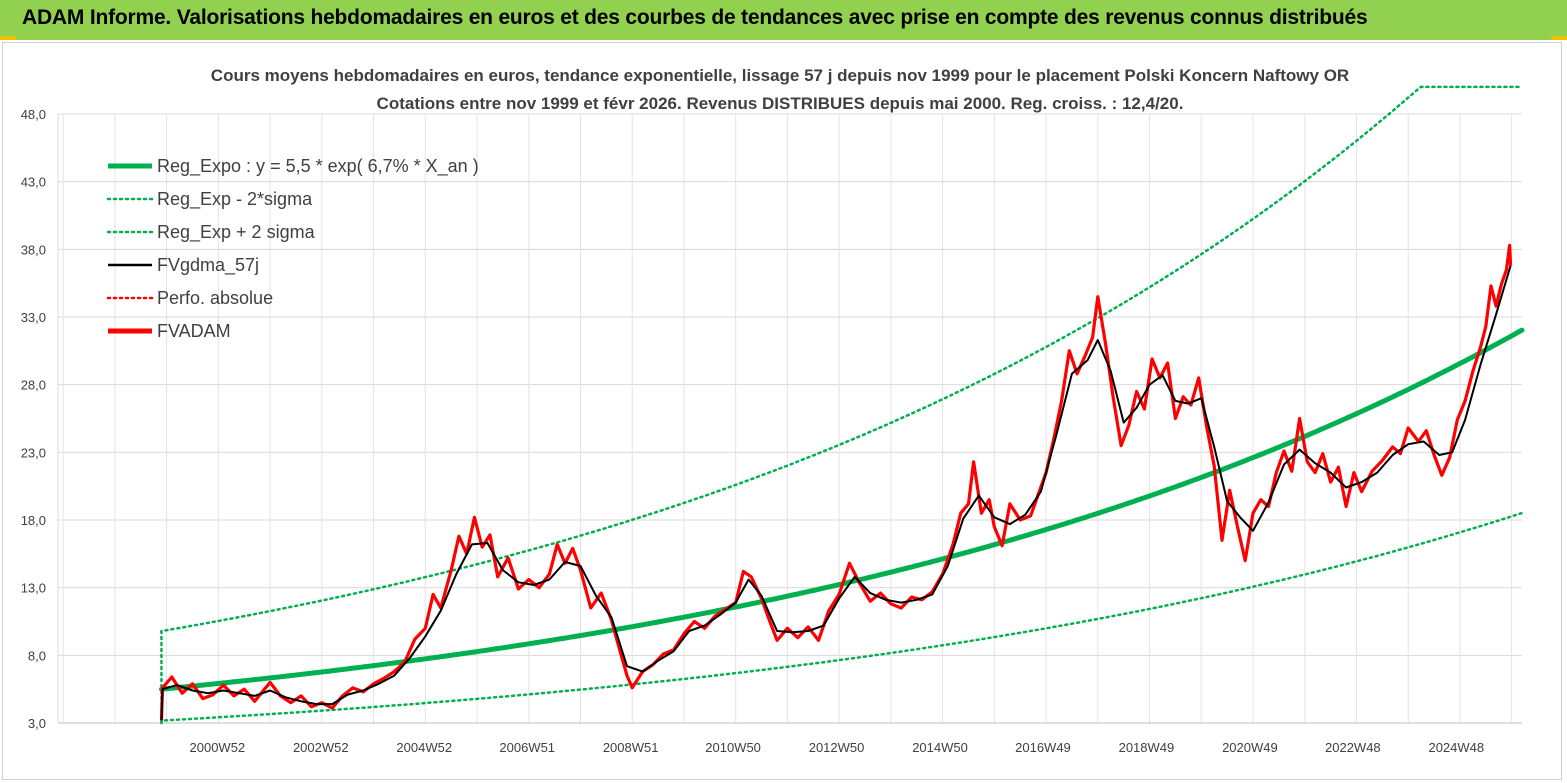 The width and height of the screenshot is (1567, 783). I want to click on legend-label: Perfo. absolue, so click(215, 298).